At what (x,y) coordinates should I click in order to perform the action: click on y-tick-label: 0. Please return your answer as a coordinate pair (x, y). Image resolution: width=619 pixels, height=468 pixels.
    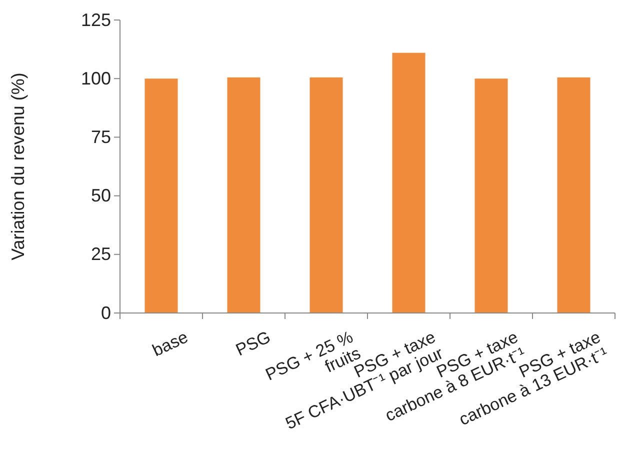
    Looking at the image, I should click on (105, 312).